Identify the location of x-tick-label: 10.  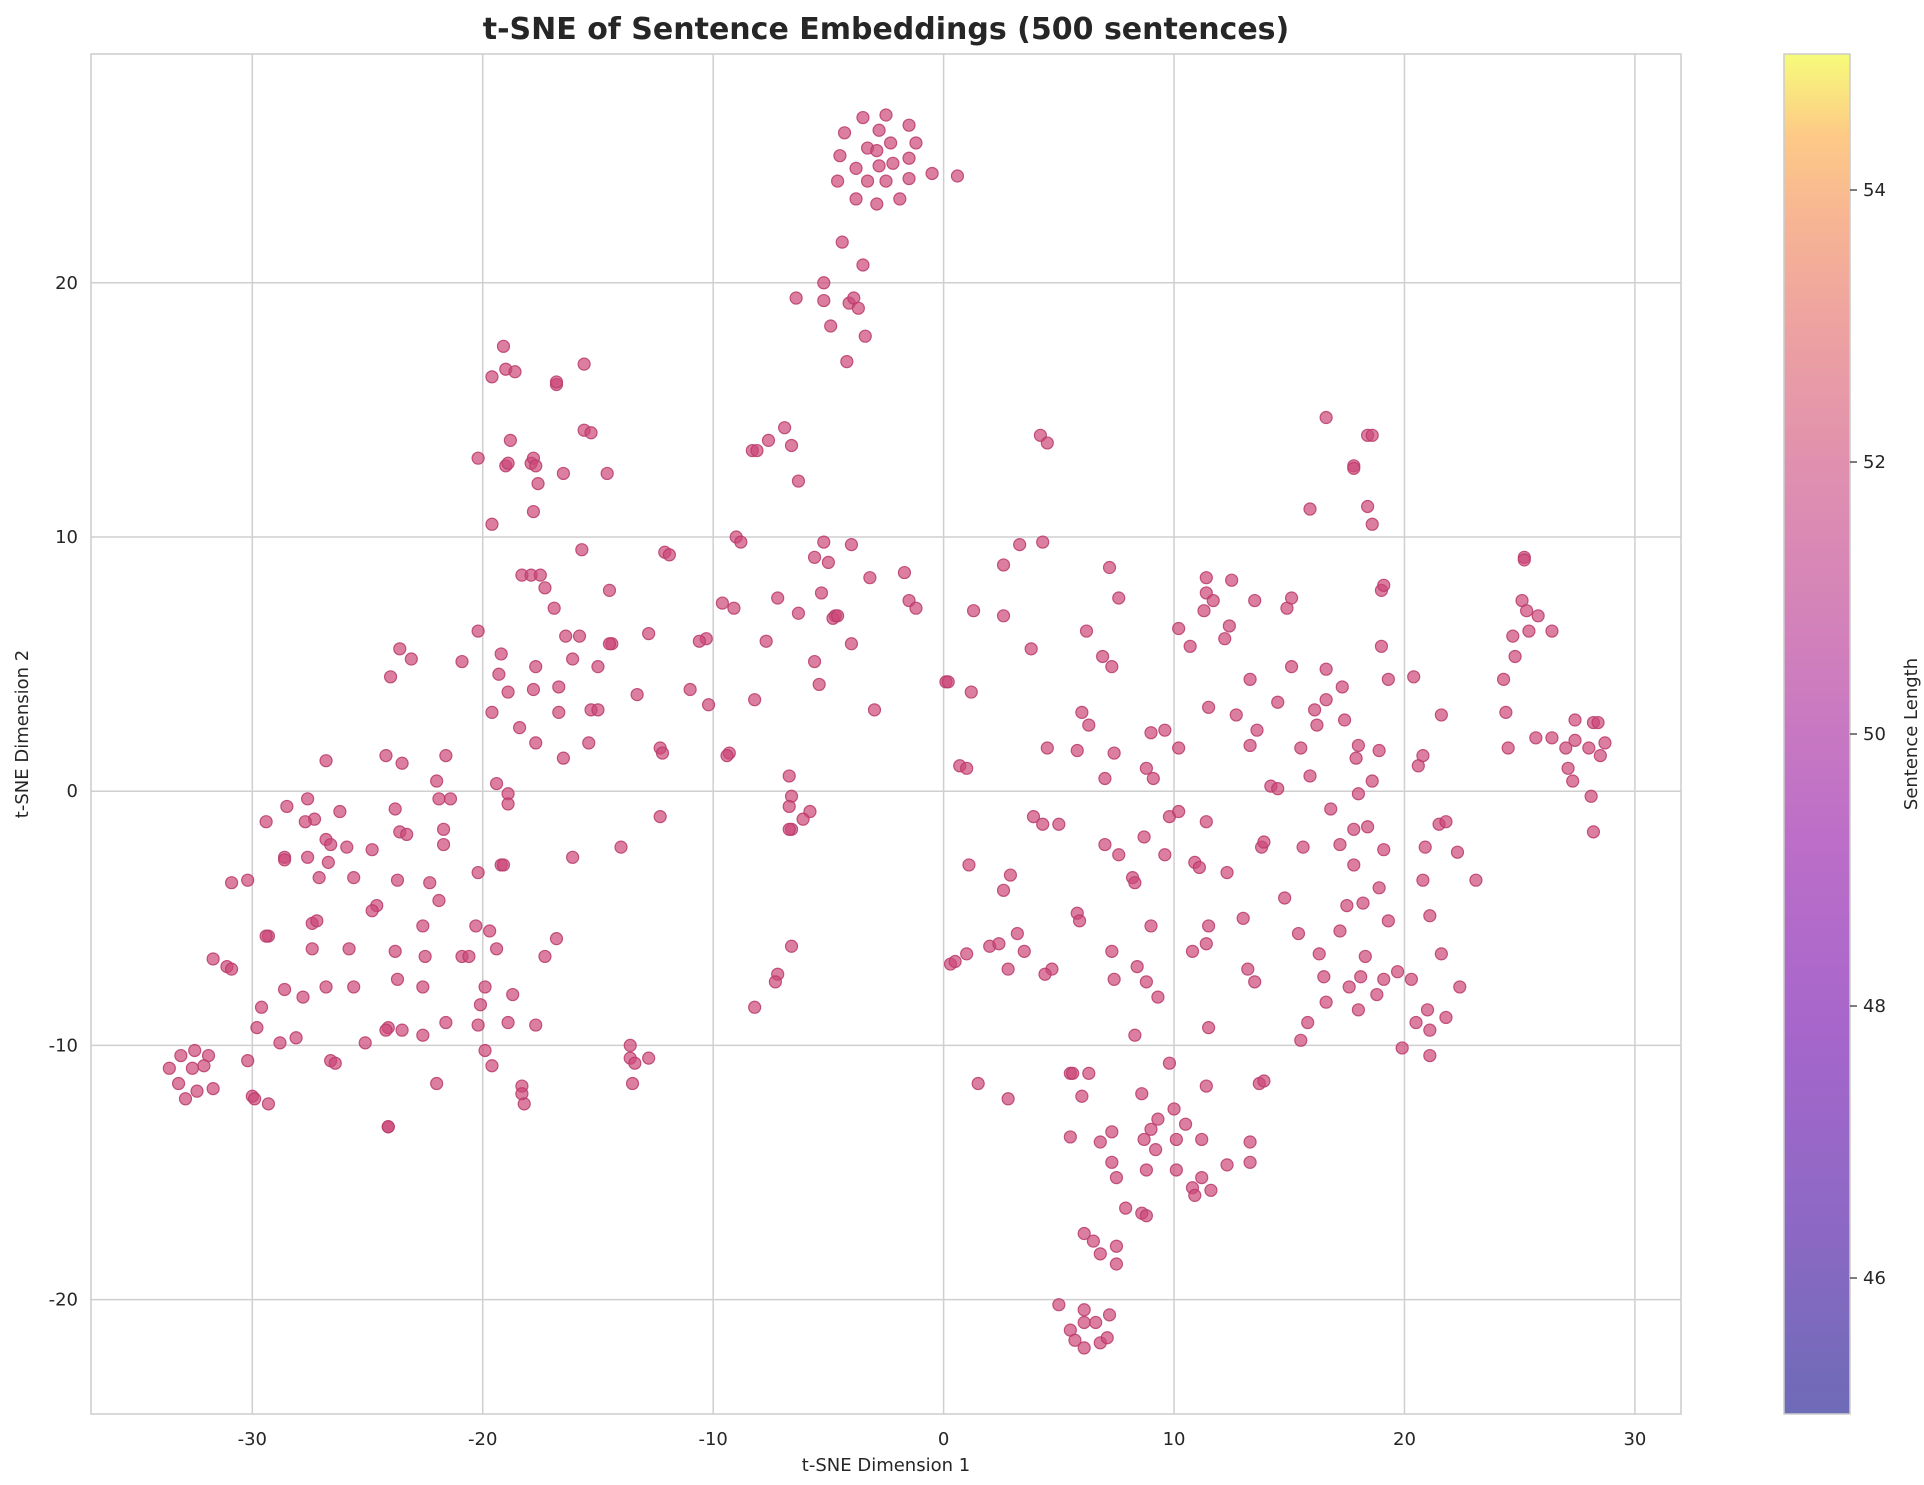
(1174, 1439).